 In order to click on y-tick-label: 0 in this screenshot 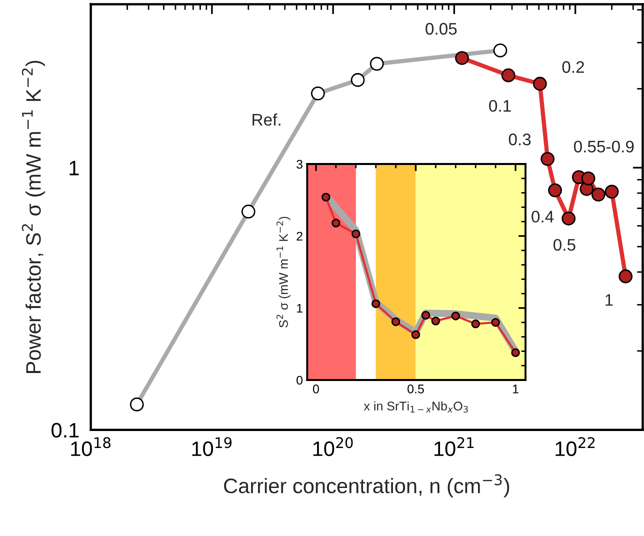, I will do `click(299, 380)`.